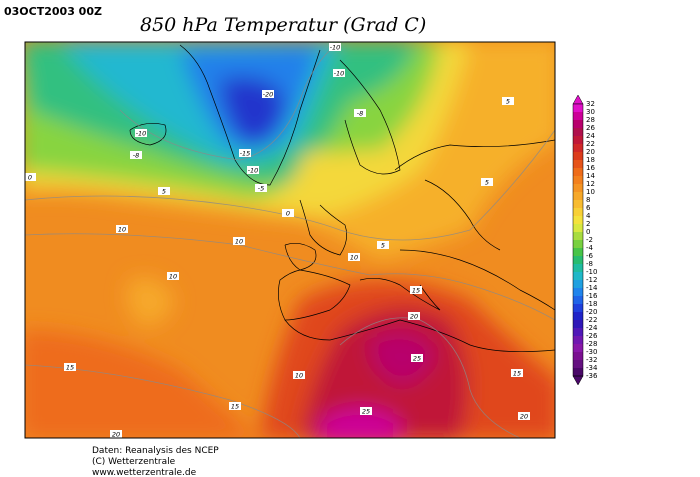 This screenshot has width=700, height=477. Describe the element at coordinates (590, 256) in the screenshot. I see `colorbar-label: -6` at that location.